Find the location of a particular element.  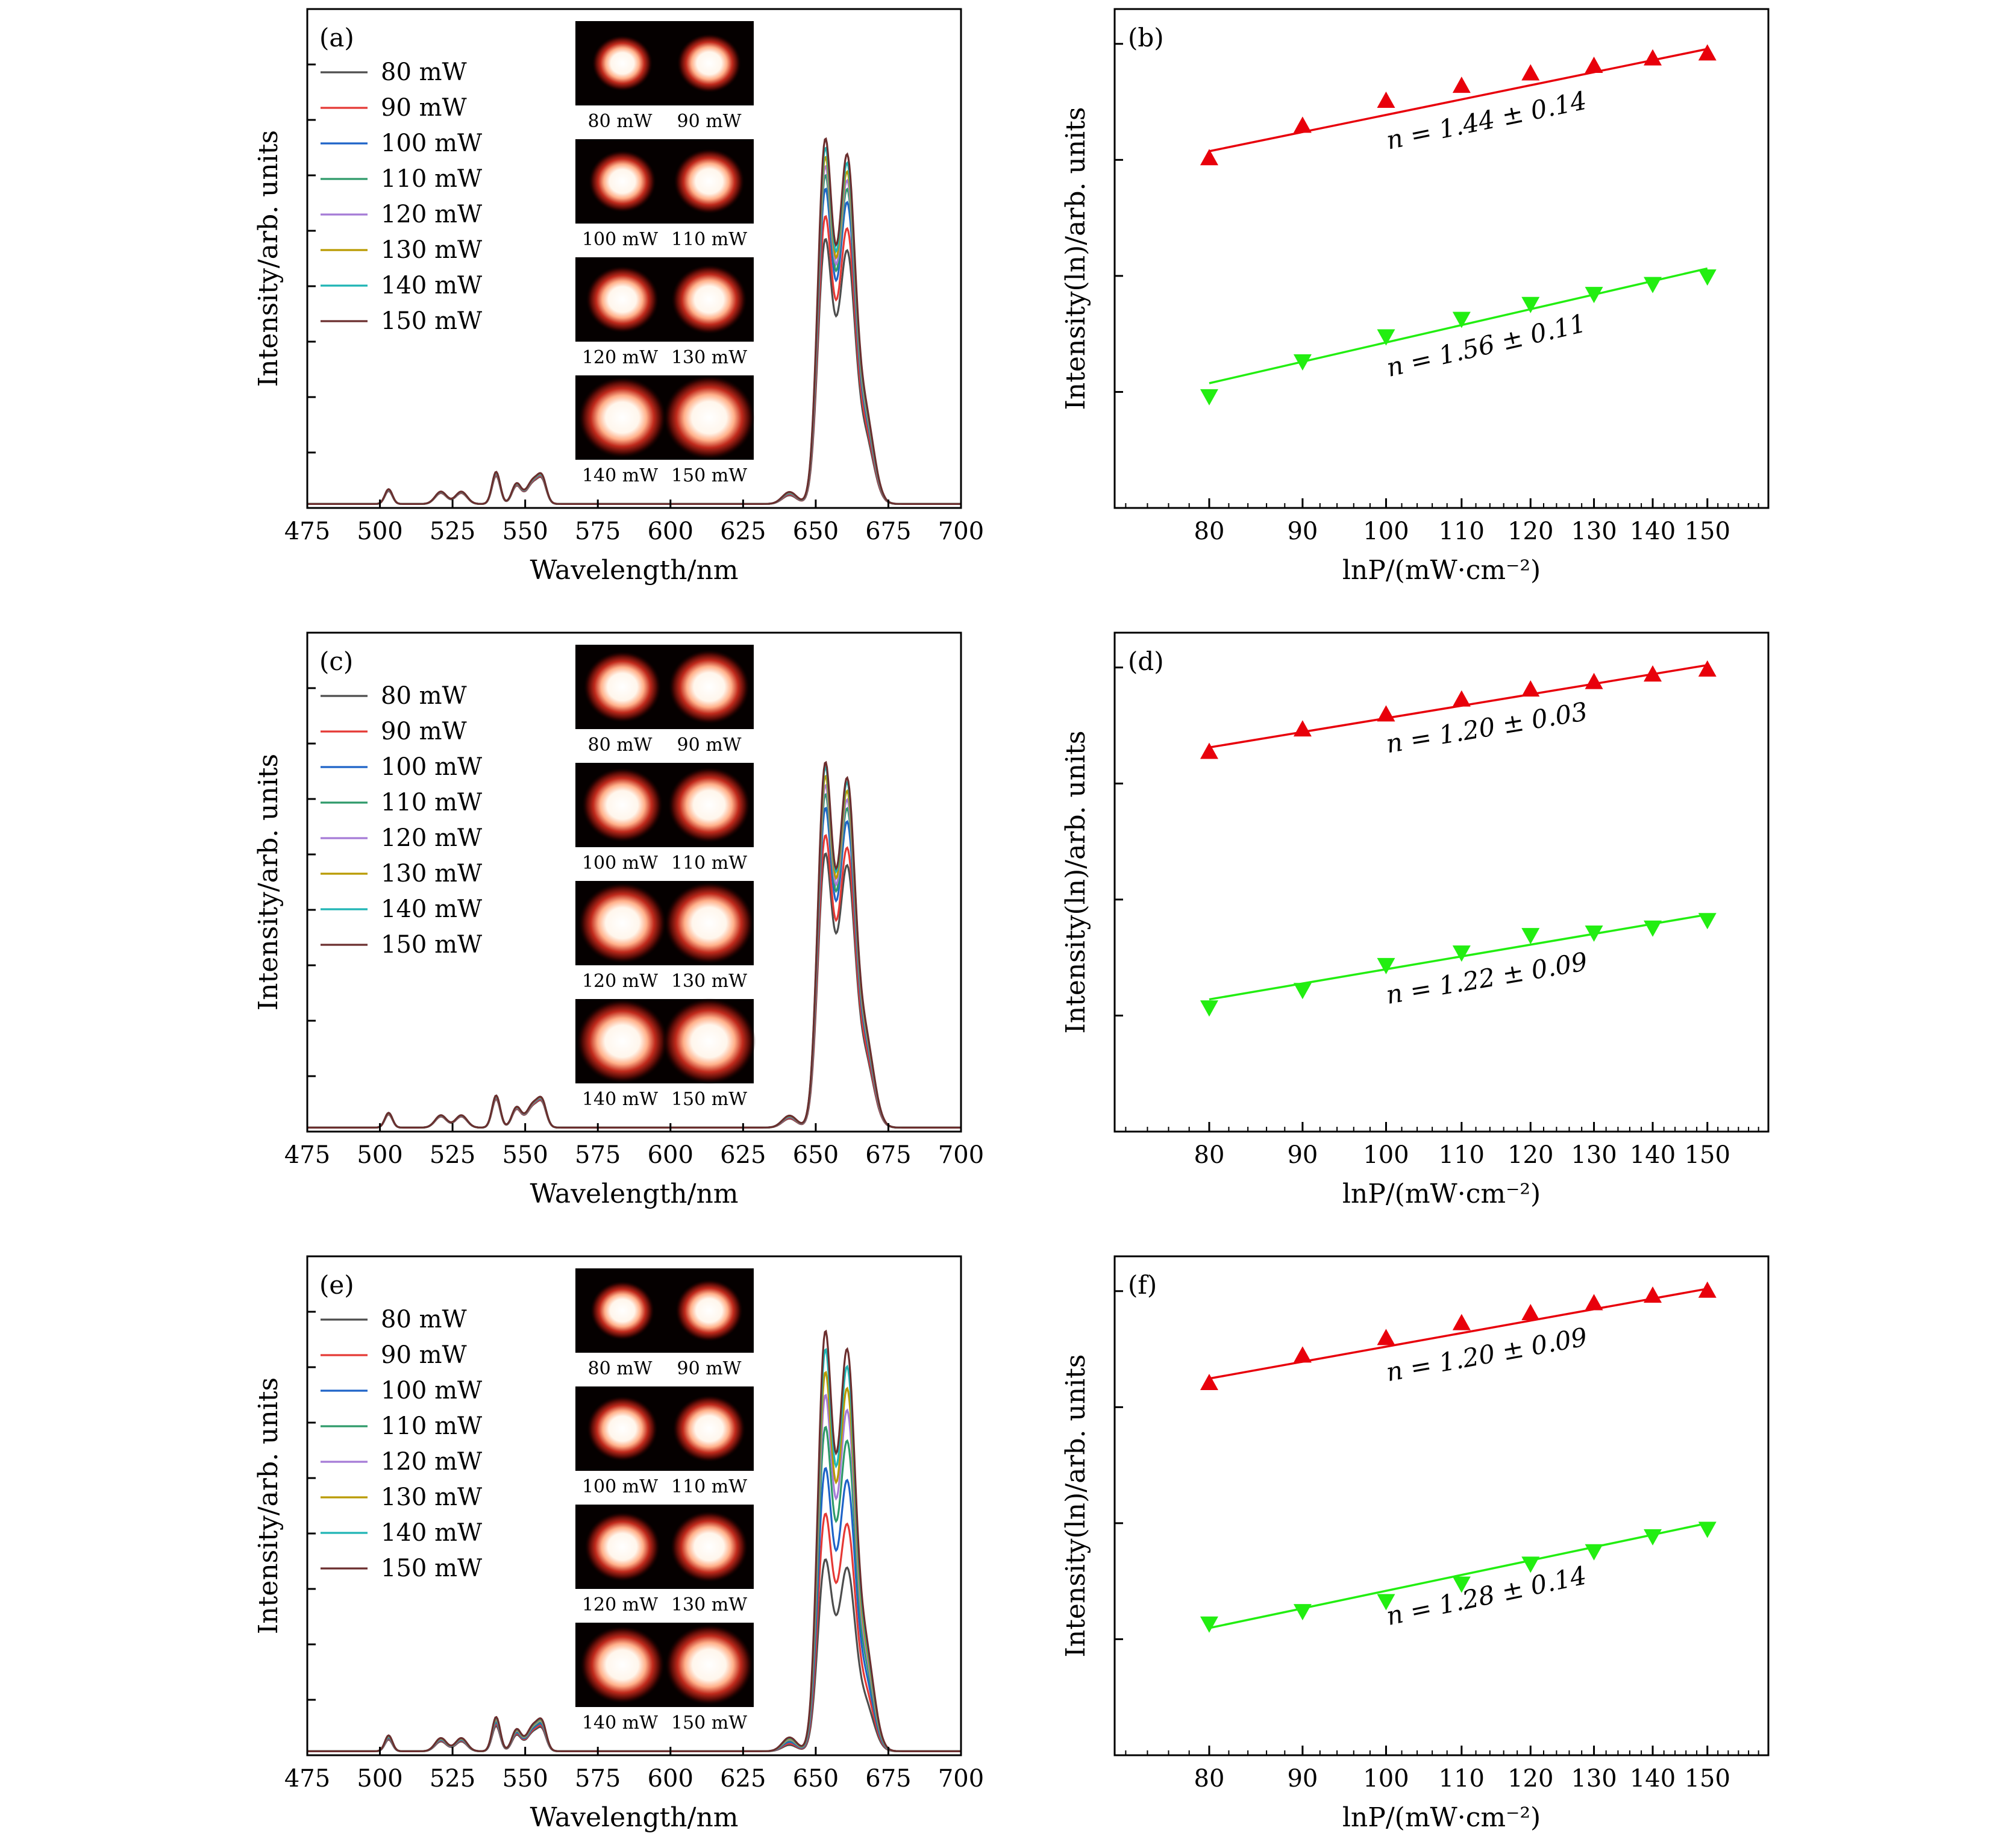

x-axis-label: lnP/(mW·cm⁻²) is located at coordinates (1442, 1818).